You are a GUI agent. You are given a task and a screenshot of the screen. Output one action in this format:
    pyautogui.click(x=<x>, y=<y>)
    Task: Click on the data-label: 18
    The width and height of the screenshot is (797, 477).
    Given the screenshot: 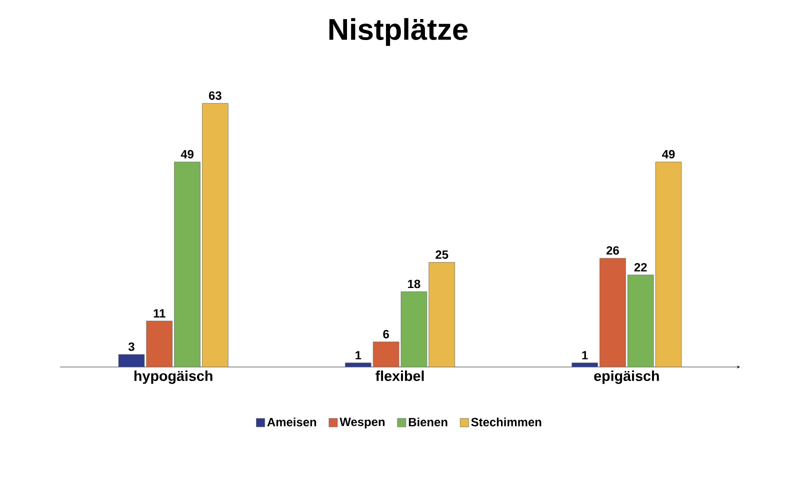 What is the action you would take?
    pyautogui.click(x=414, y=284)
    